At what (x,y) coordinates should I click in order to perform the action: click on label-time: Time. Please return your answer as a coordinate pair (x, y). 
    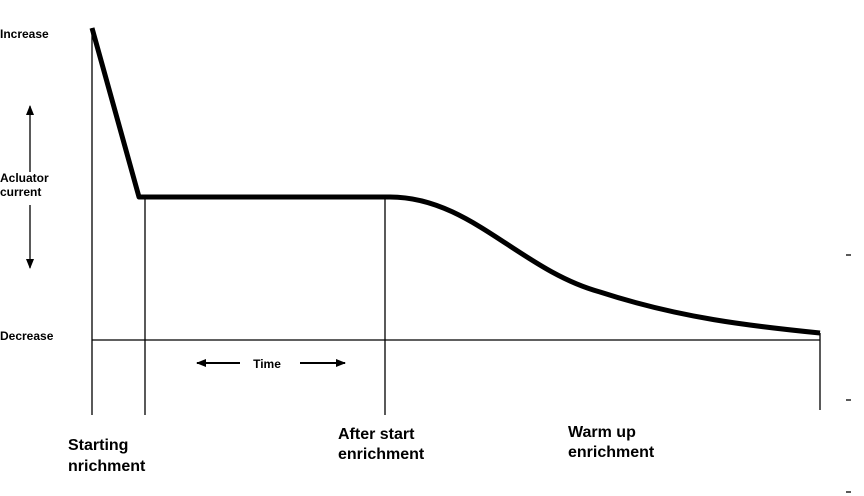
    Looking at the image, I should click on (267, 364).